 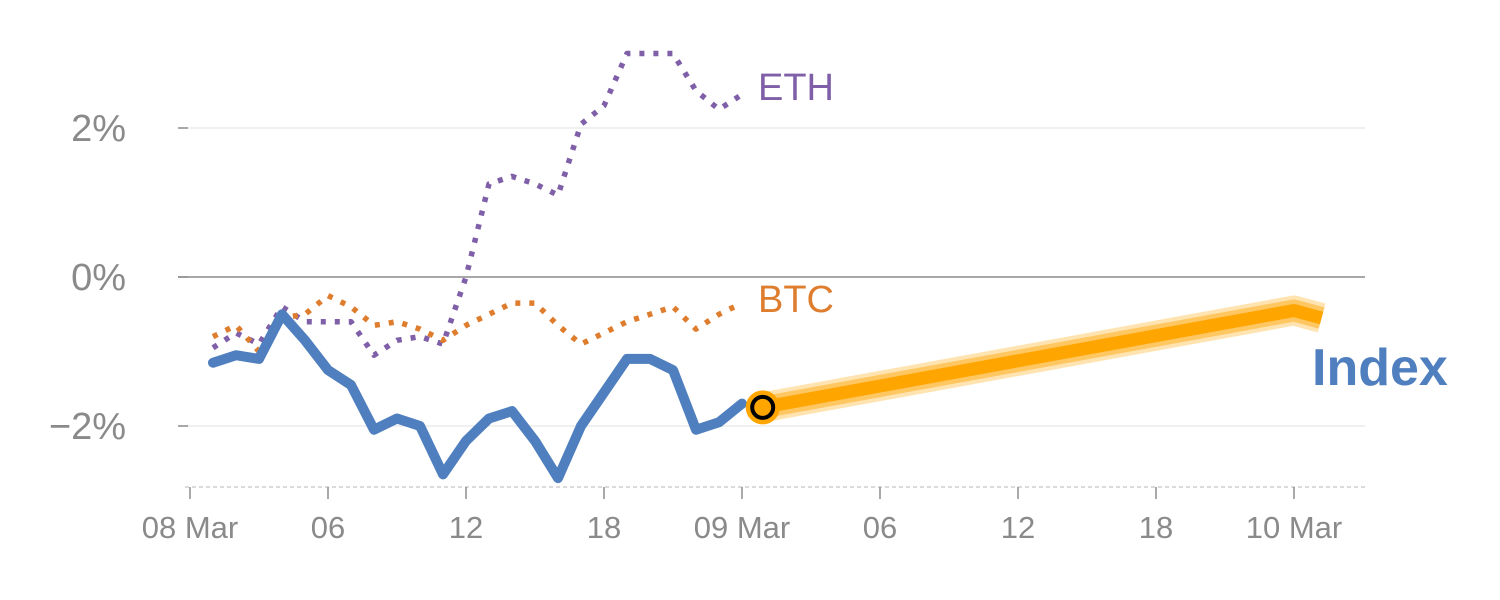 What do you see at coordinates (477, 396) in the screenshot?
I see `index-series-line` at bounding box center [477, 396].